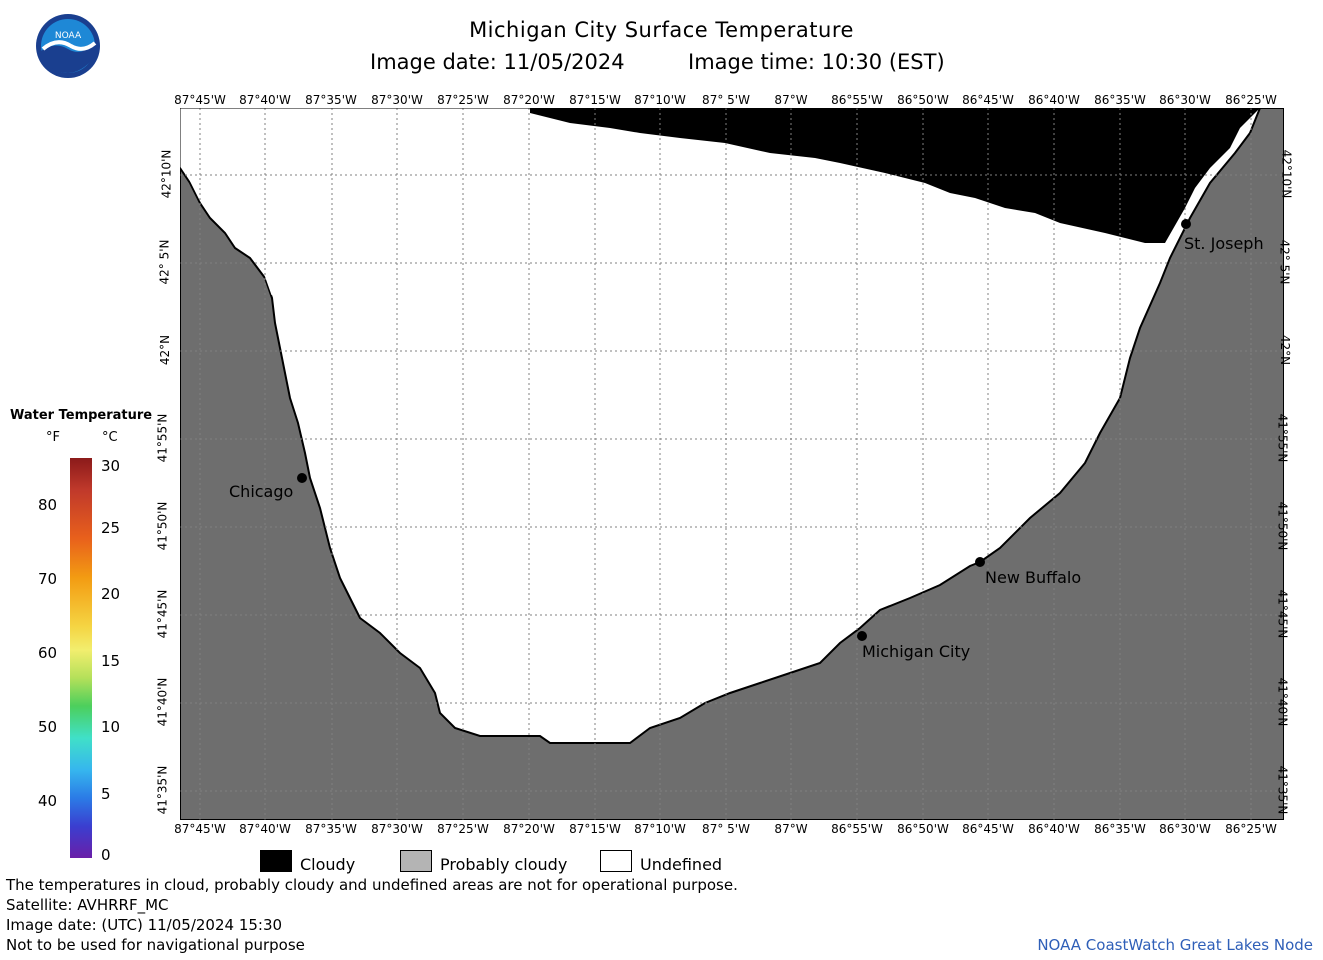 The image size is (1323, 960). I want to click on key-probably-cloudy-swatch, so click(416, 861).